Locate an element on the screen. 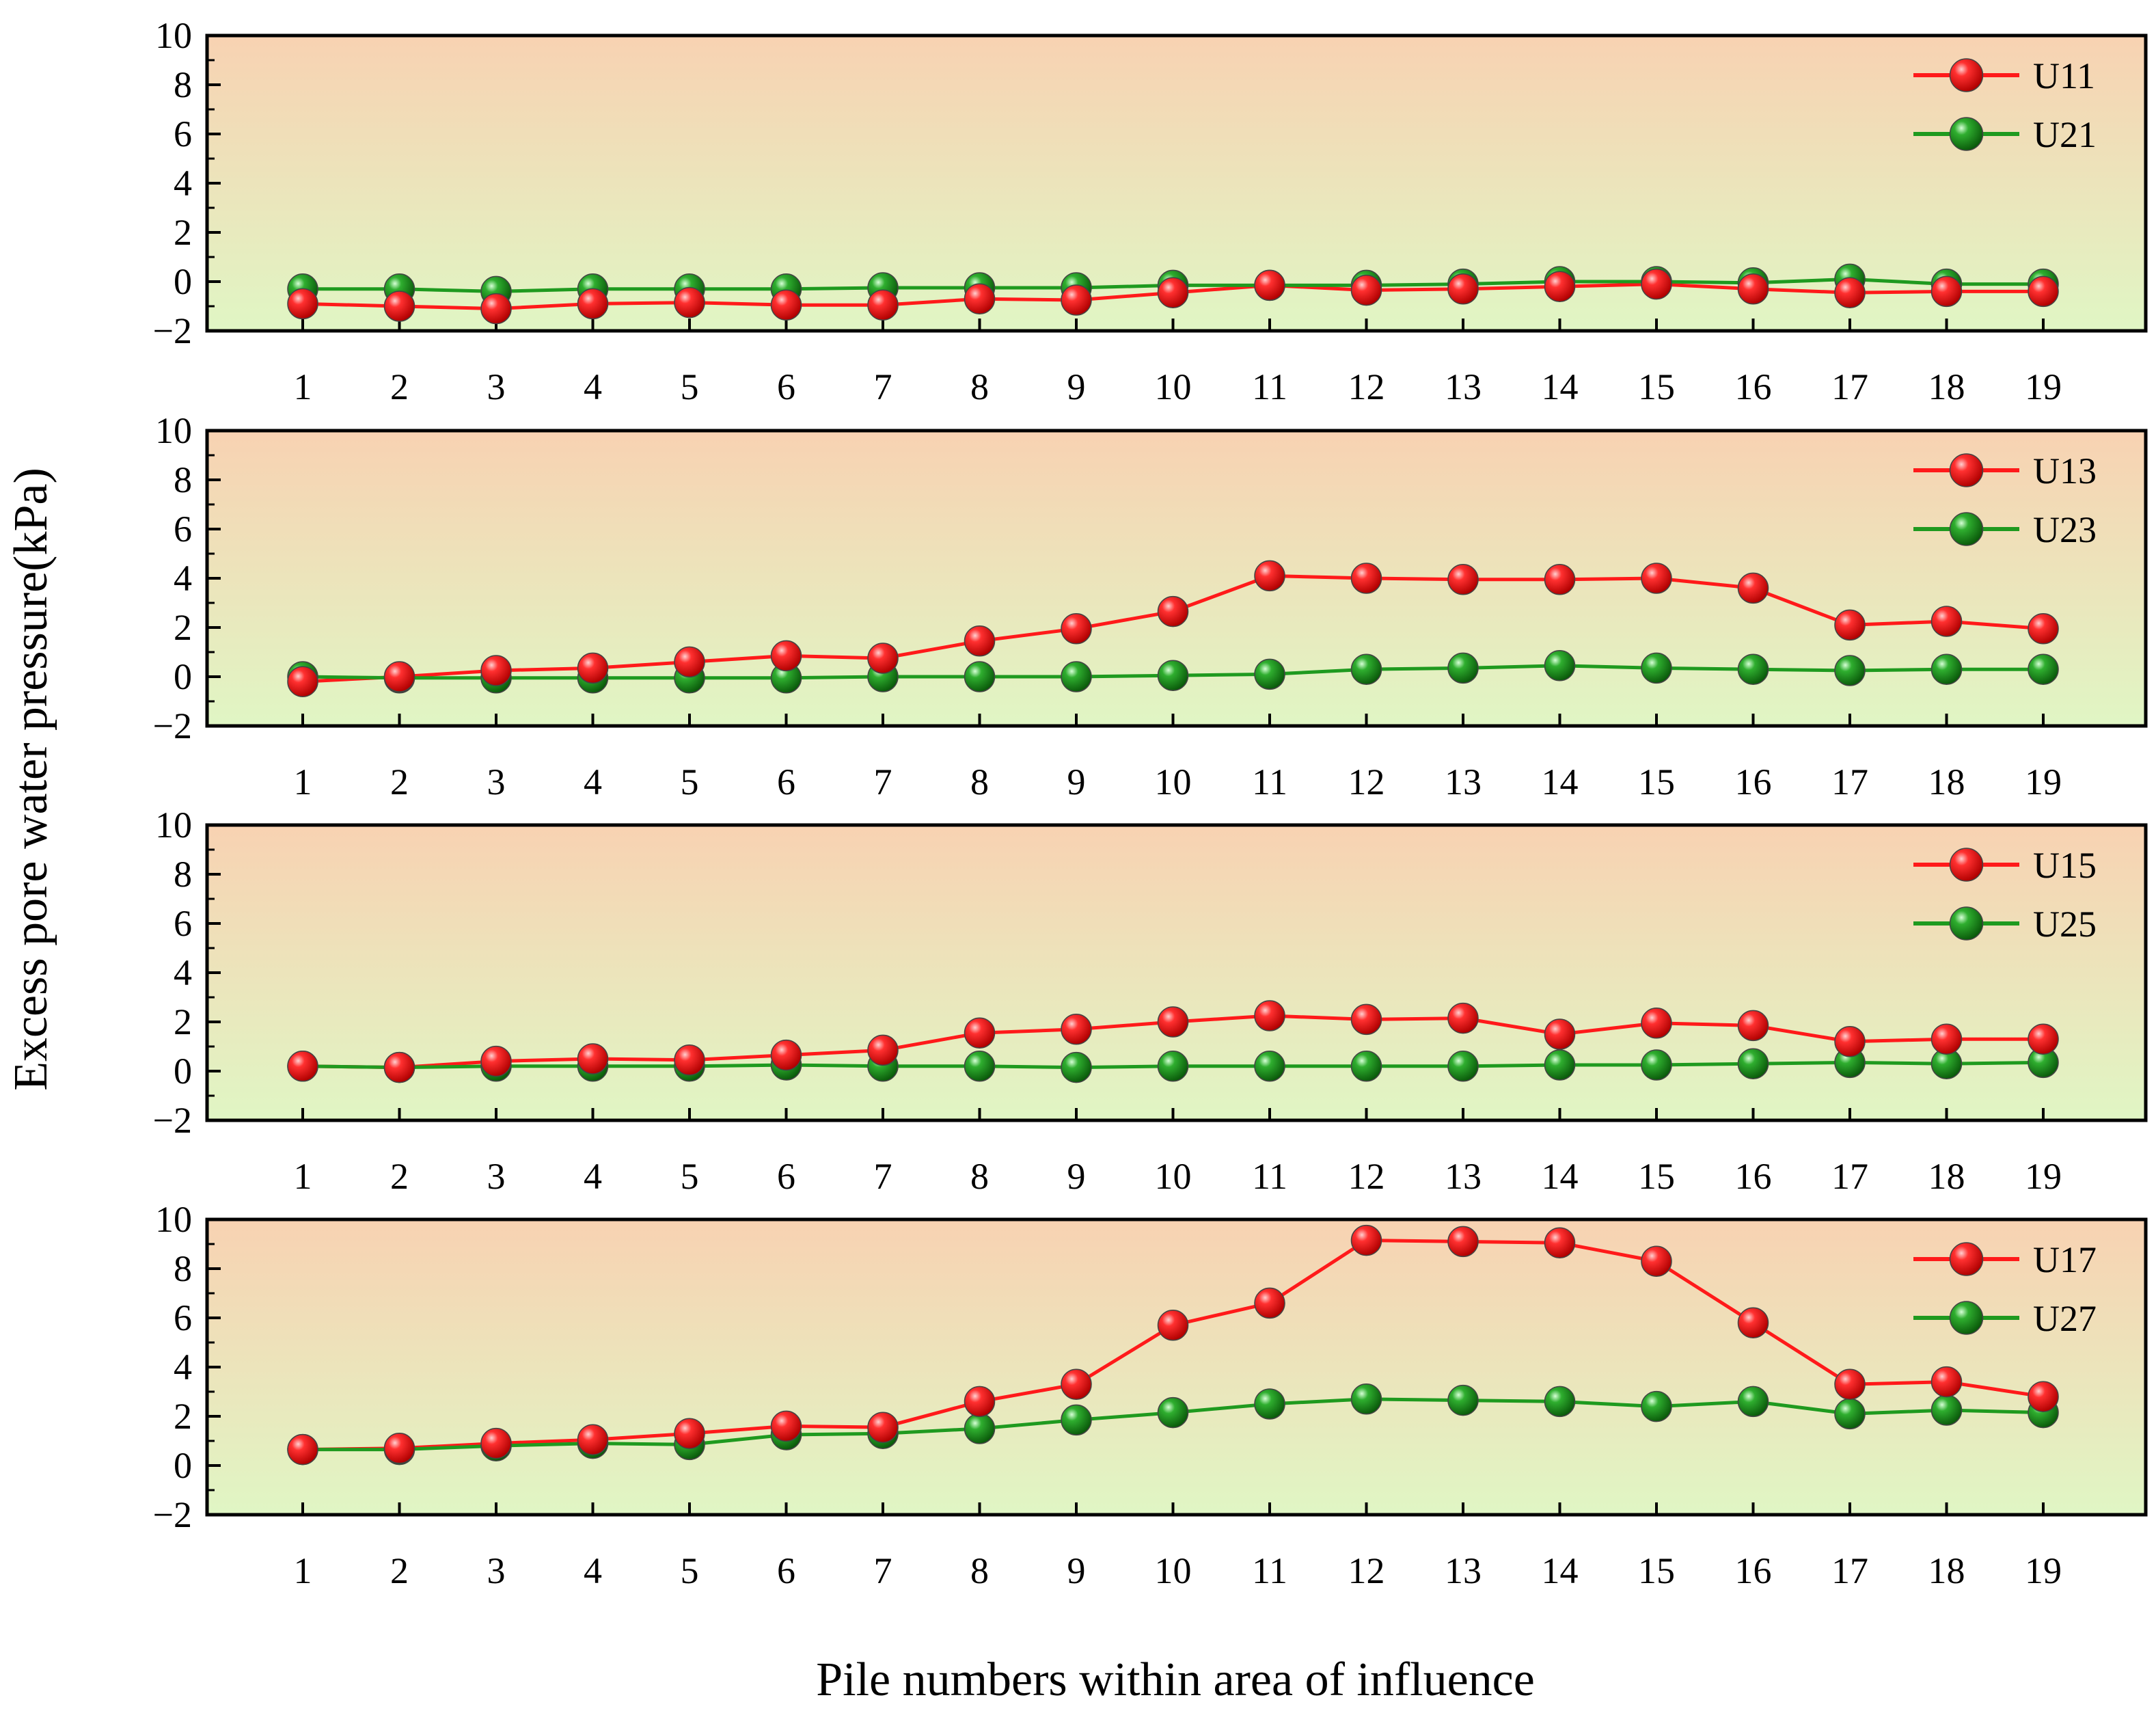 The width and height of the screenshot is (2156, 1715). x-tick-label: 2 is located at coordinates (400, 1571).